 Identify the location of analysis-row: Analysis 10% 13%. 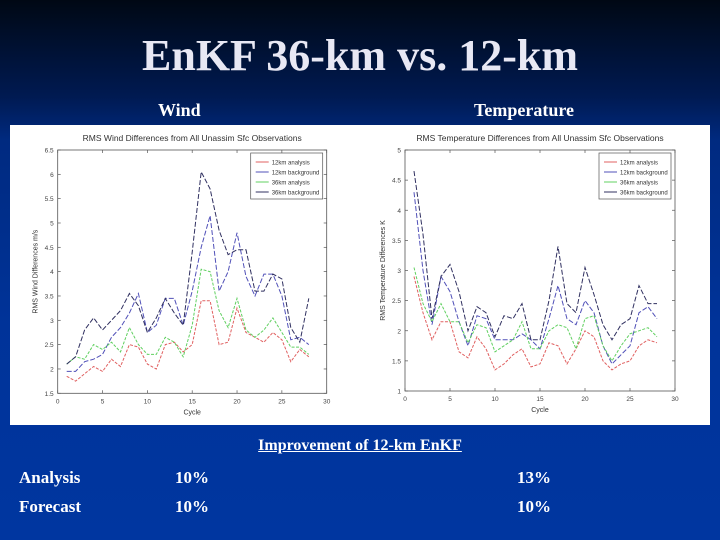
(360, 480).